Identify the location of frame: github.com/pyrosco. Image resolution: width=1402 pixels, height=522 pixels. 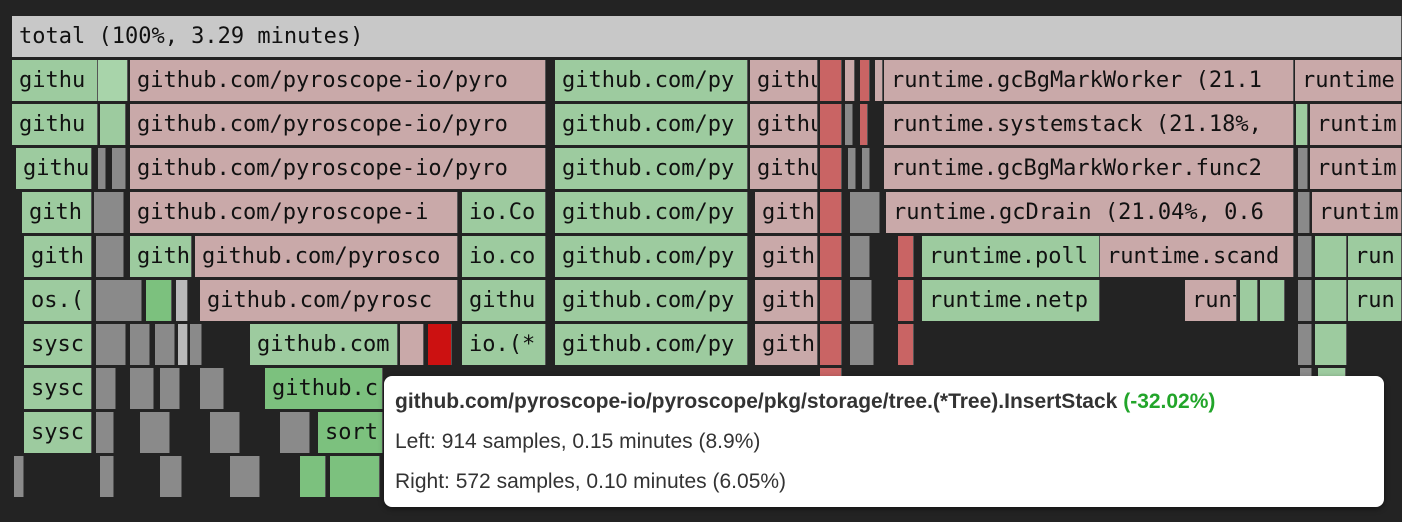
(326, 256).